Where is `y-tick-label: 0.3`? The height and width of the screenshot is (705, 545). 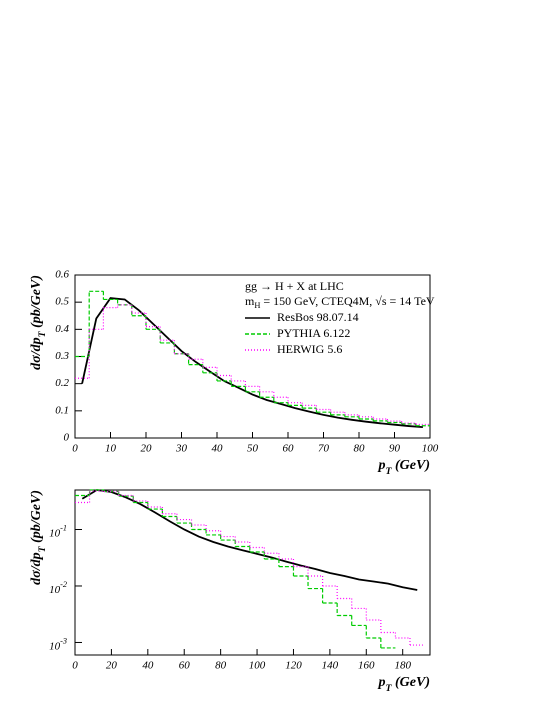
y-tick-label: 0.3 is located at coordinates (62, 356).